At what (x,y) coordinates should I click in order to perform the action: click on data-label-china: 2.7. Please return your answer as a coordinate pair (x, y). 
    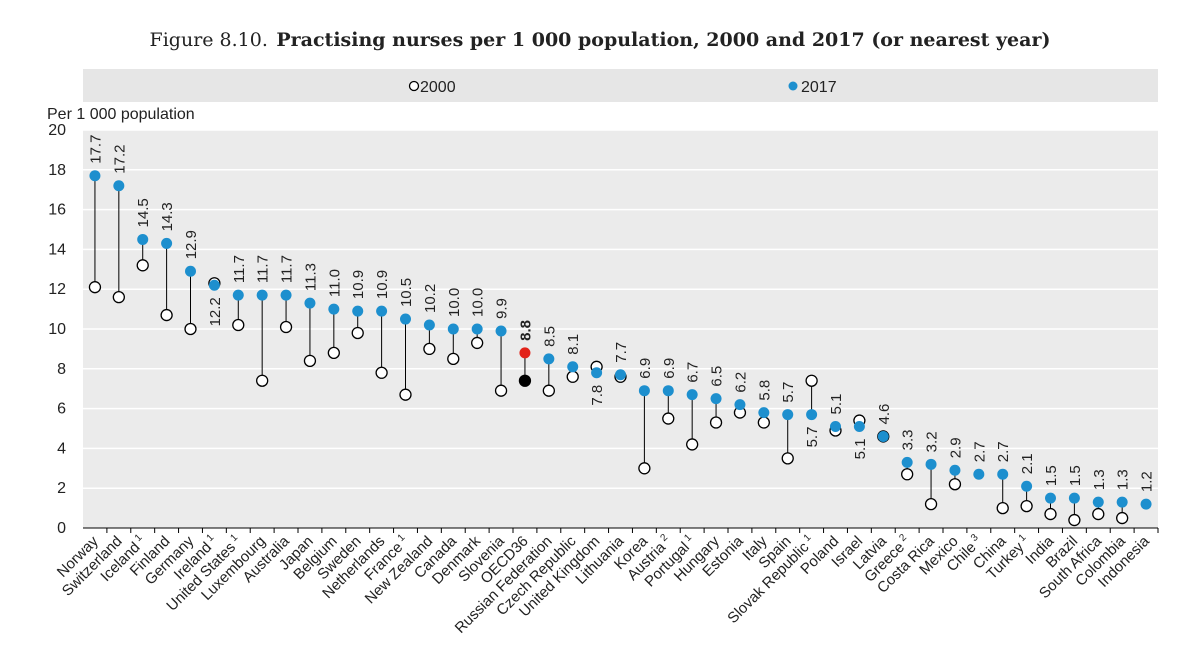
    Looking at the image, I should click on (1003, 451).